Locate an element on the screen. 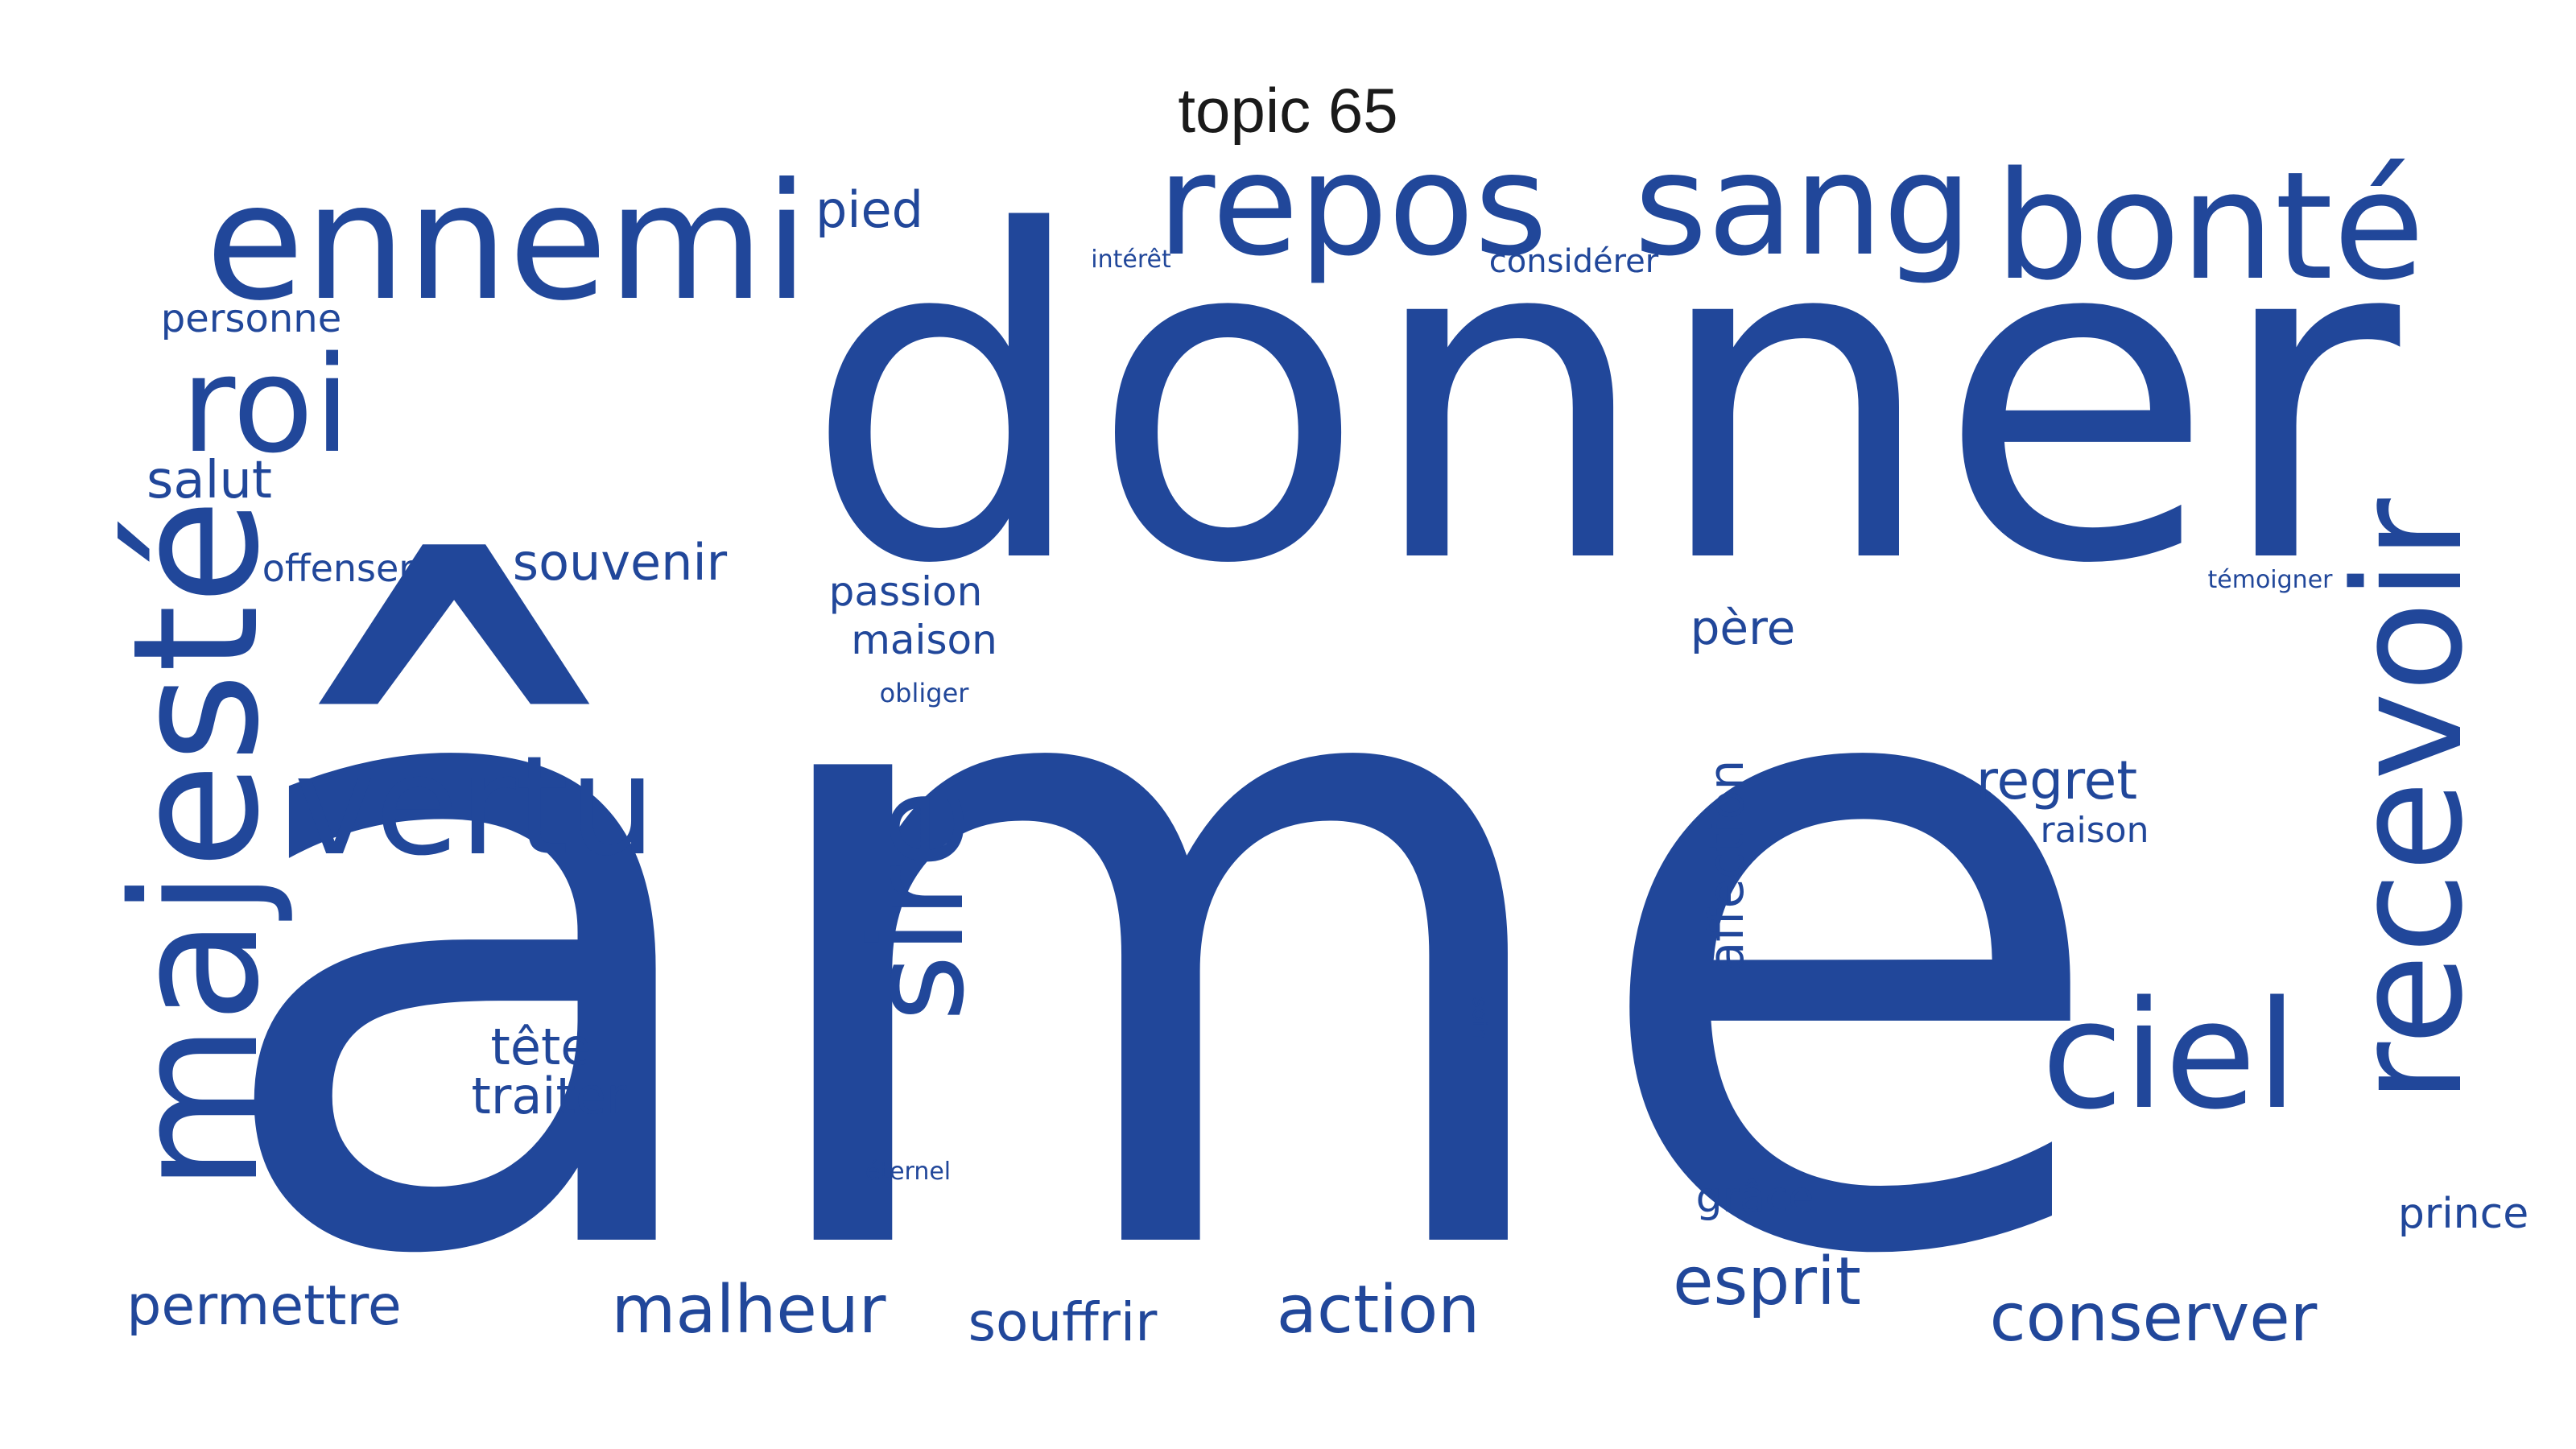 This screenshot has width=2576, height=1449. word-traiter: traiter is located at coordinates (549, 1096).